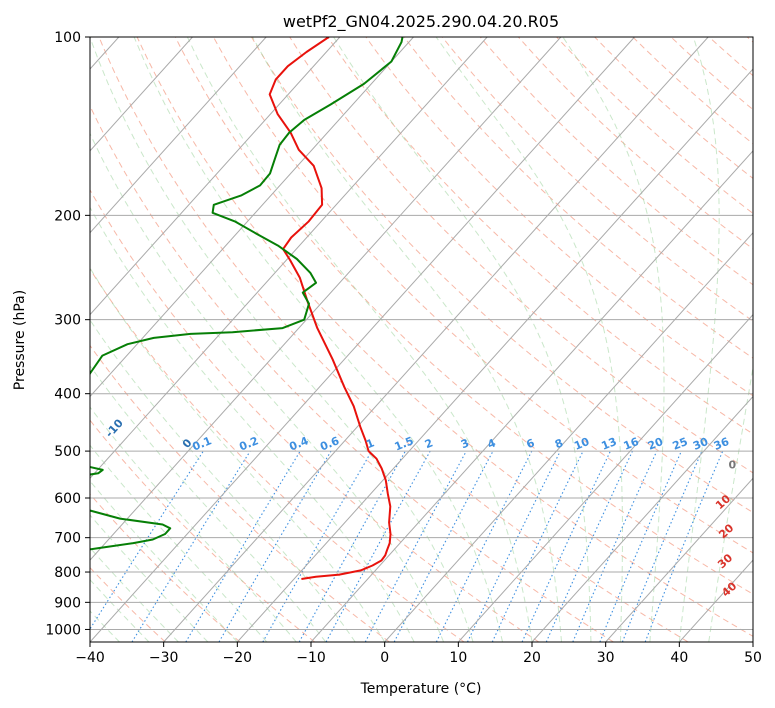 This screenshot has height=708, width=775. What do you see at coordinates (532, 658) in the screenshot?
I see `x-tick-label: 20` at bounding box center [532, 658].